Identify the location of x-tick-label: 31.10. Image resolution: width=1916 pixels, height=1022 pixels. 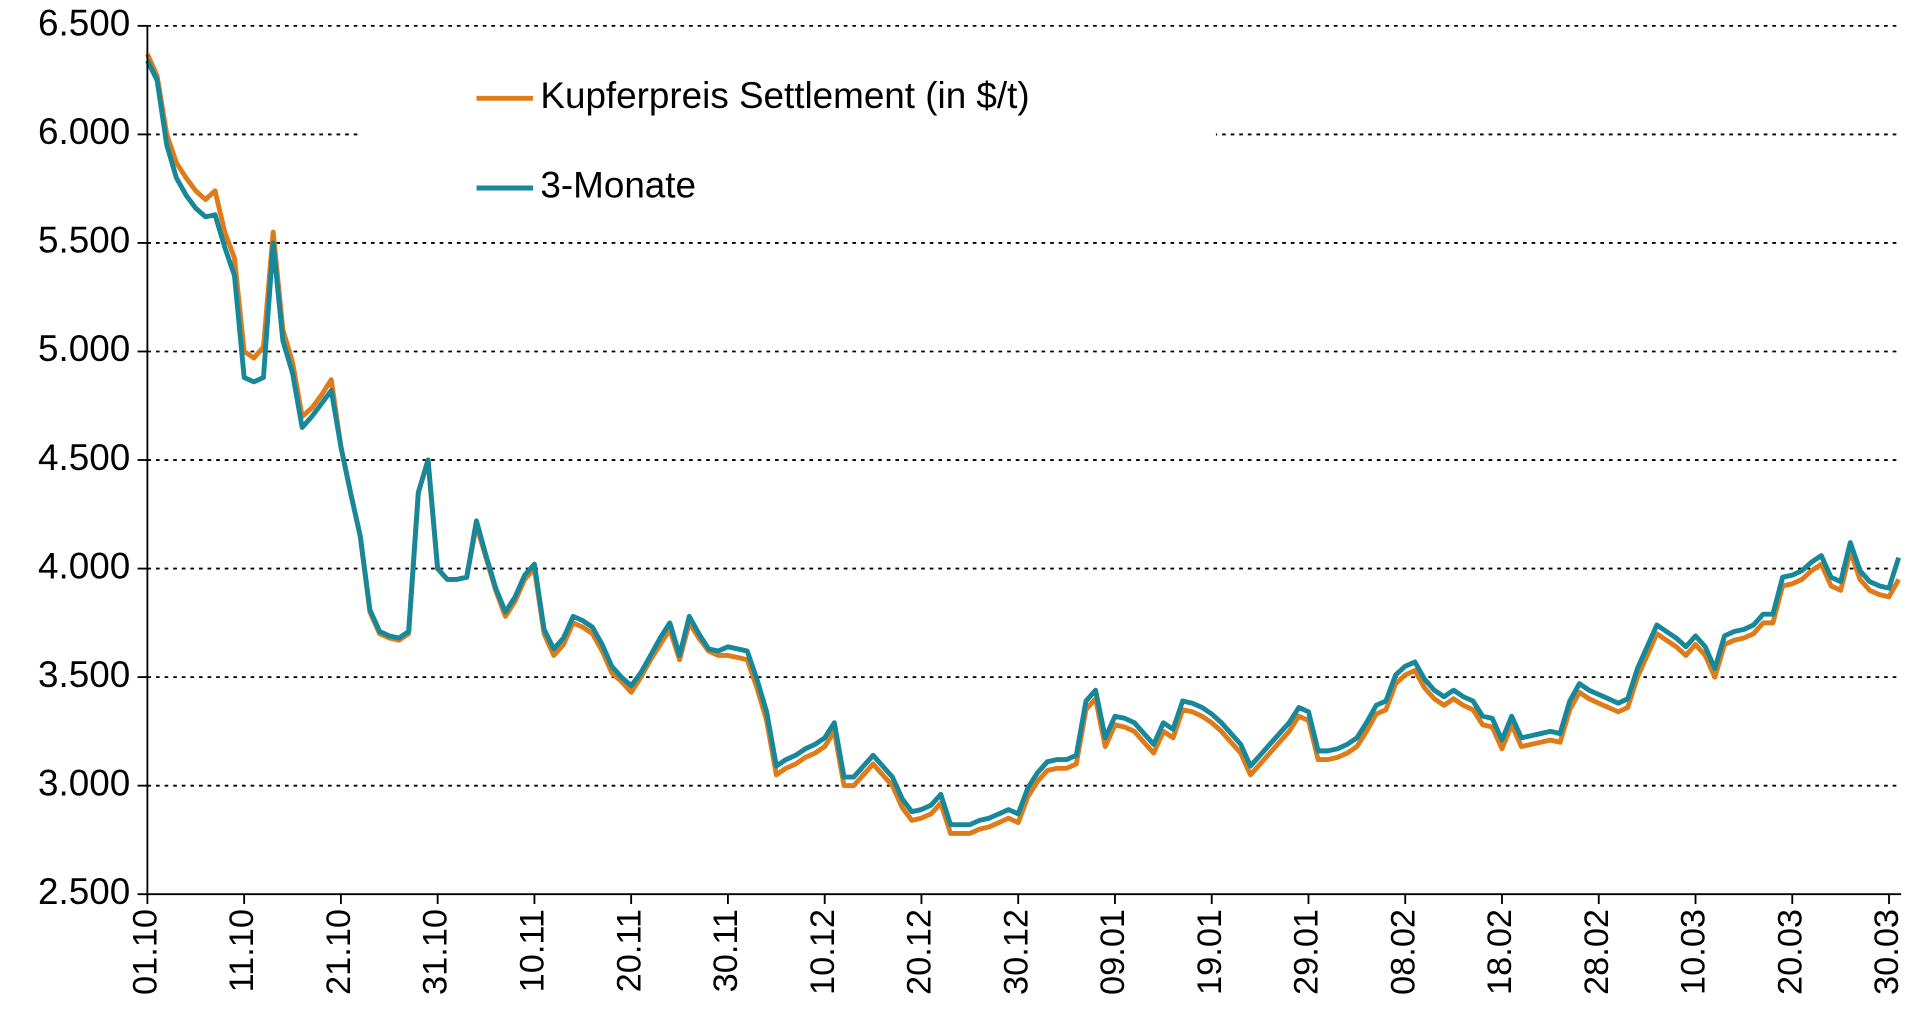
(436, 952).